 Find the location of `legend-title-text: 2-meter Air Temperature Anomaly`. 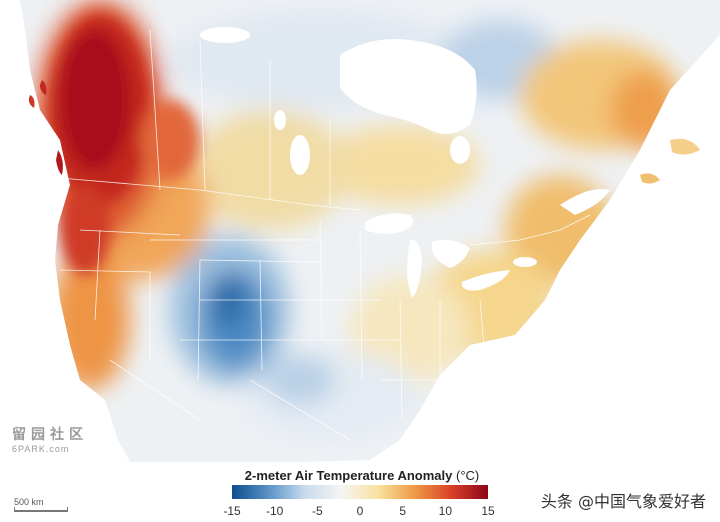

legend-title-text: 2-meter Air Temperature Anomaly is located at coordinates (348, 475).